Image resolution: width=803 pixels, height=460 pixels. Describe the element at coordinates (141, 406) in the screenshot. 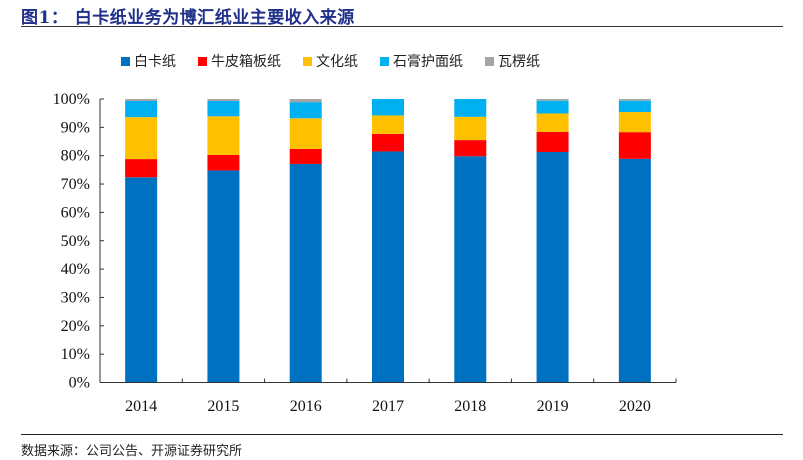

I see `x-tick-label: 2014` at that location.